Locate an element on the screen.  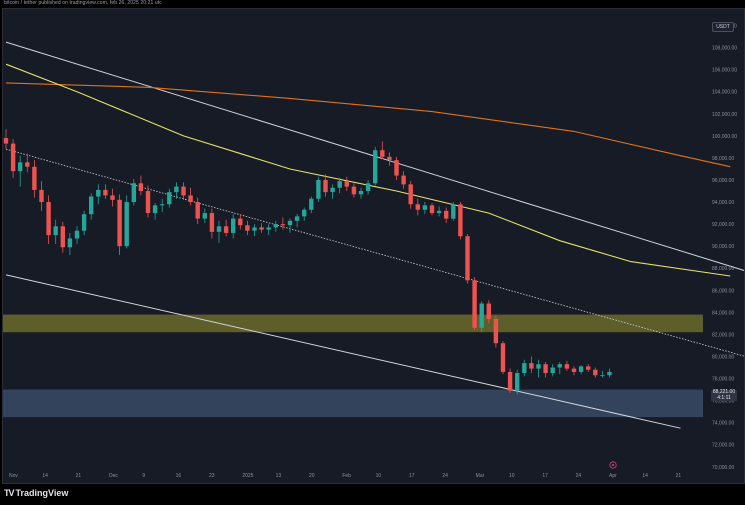
y-tick-label: 88,000.00 is located at coordinates (723, 269).